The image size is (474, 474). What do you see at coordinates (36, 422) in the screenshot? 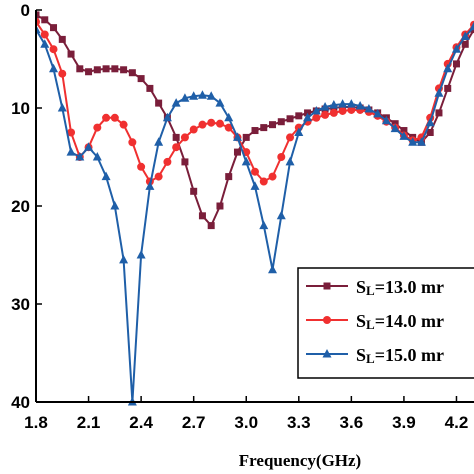
I see `x-tick-label: 1.8` at bounding box center [36, 422].